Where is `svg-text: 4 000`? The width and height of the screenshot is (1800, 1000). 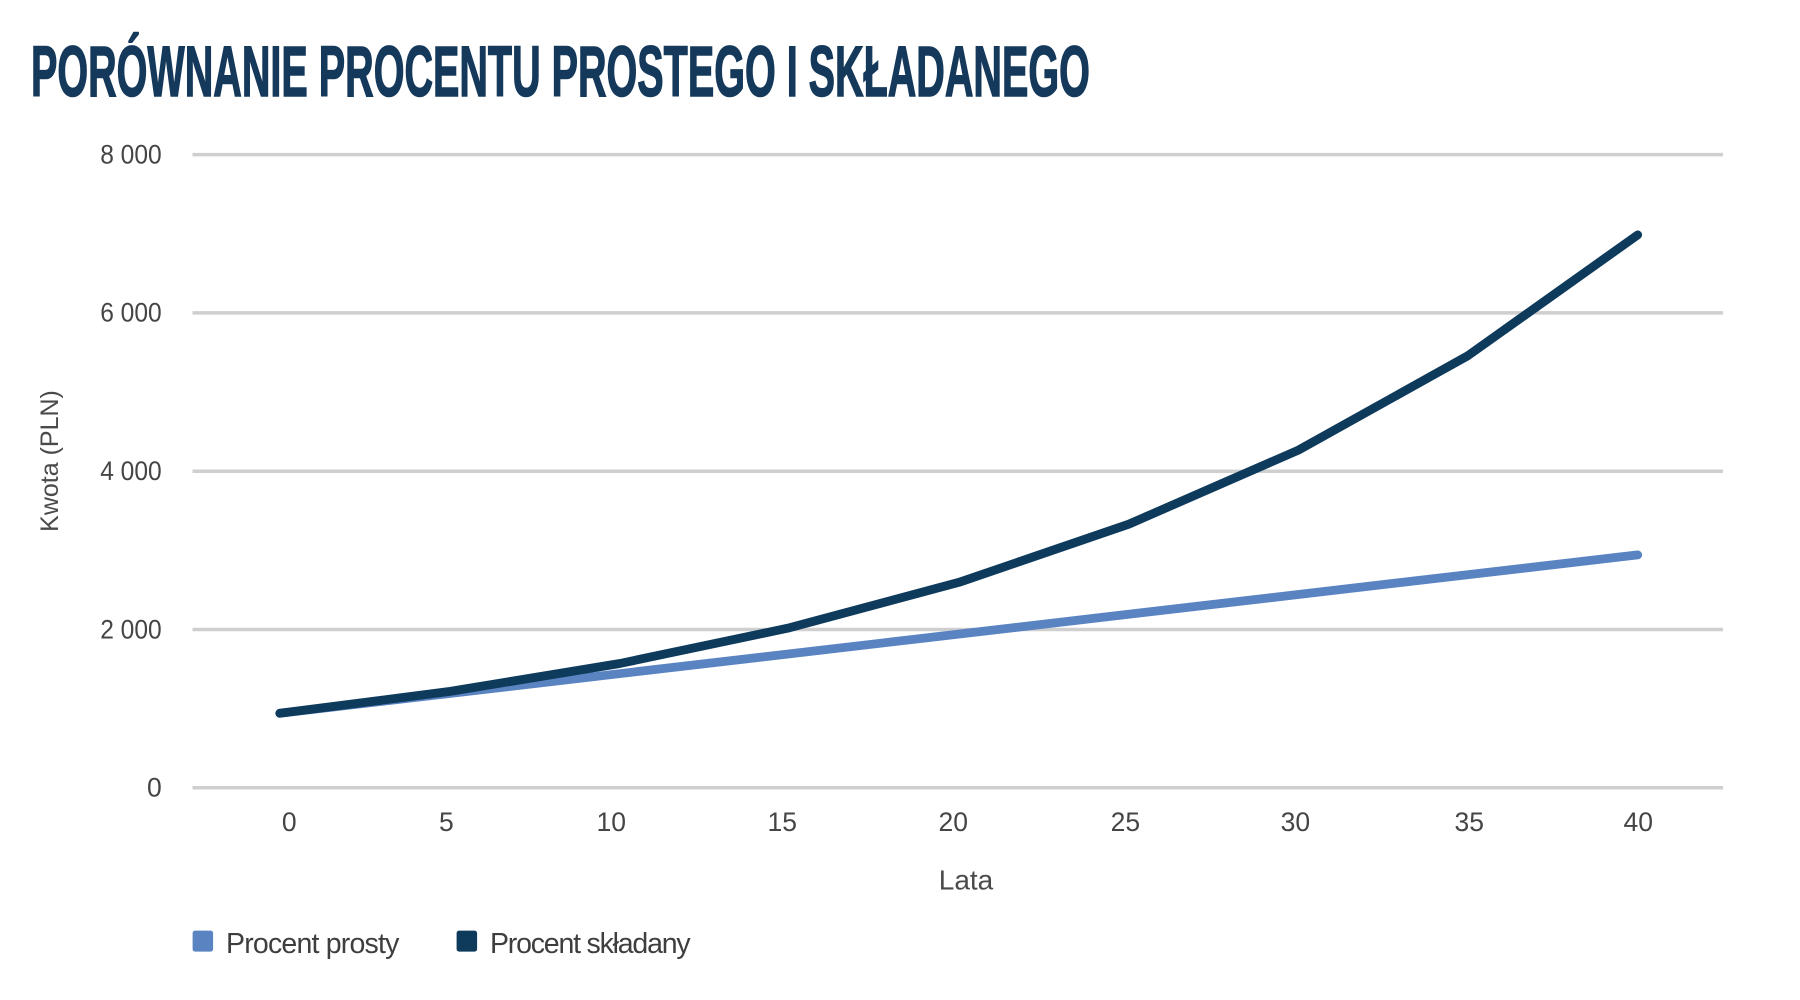 svg-text: 4 000 is located at coordinates (131, 471).